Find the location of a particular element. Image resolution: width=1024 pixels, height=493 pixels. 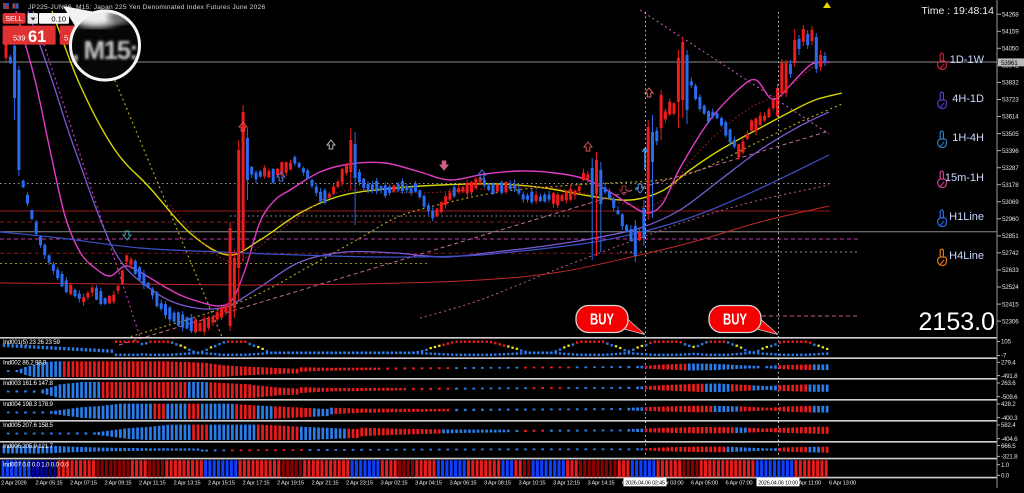

svg-text: 279.4 is located at coordinates (1008, 363).